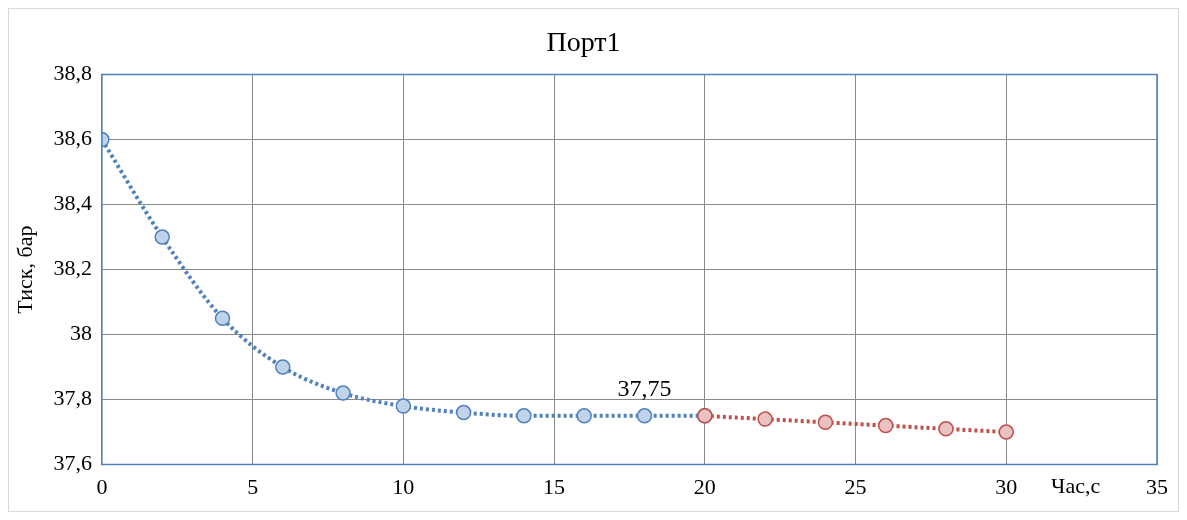 This screenshot has height=520, width=1187. What do you see at coordinates (1006, 486) in the screenshot?
I see `x-tick-label: 30` at bounding box center [1006, 486].